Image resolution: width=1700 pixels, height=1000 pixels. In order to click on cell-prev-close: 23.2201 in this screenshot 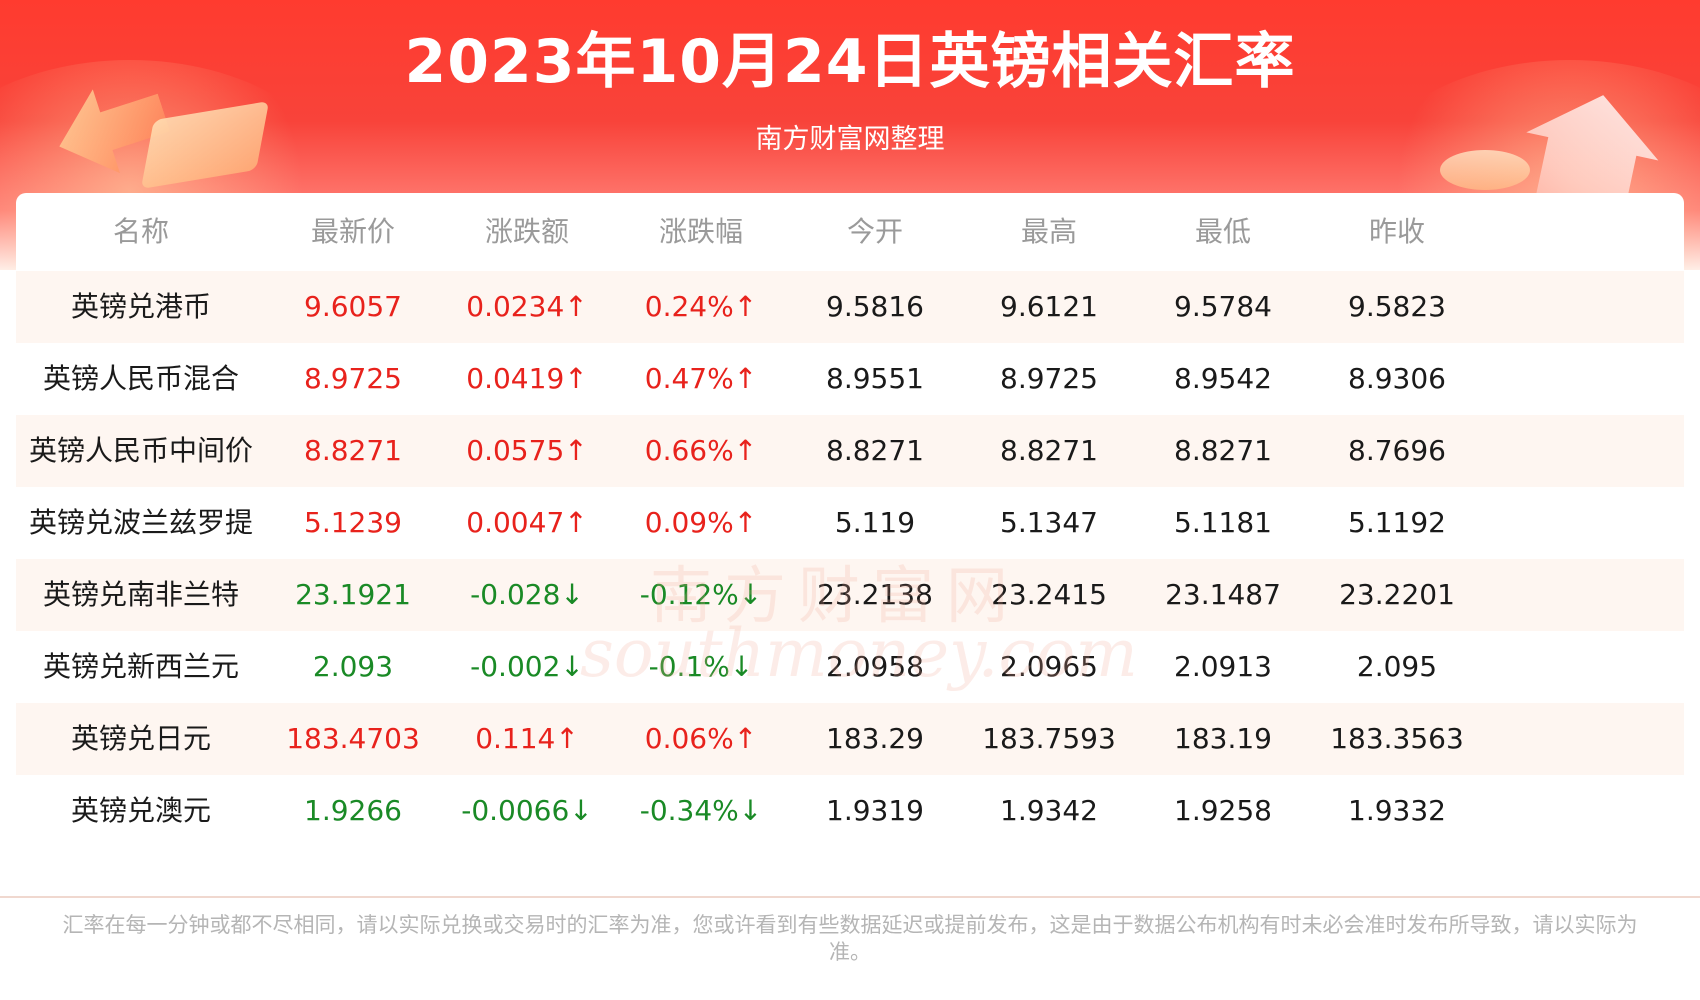, I will do `click(1397, 594)`.